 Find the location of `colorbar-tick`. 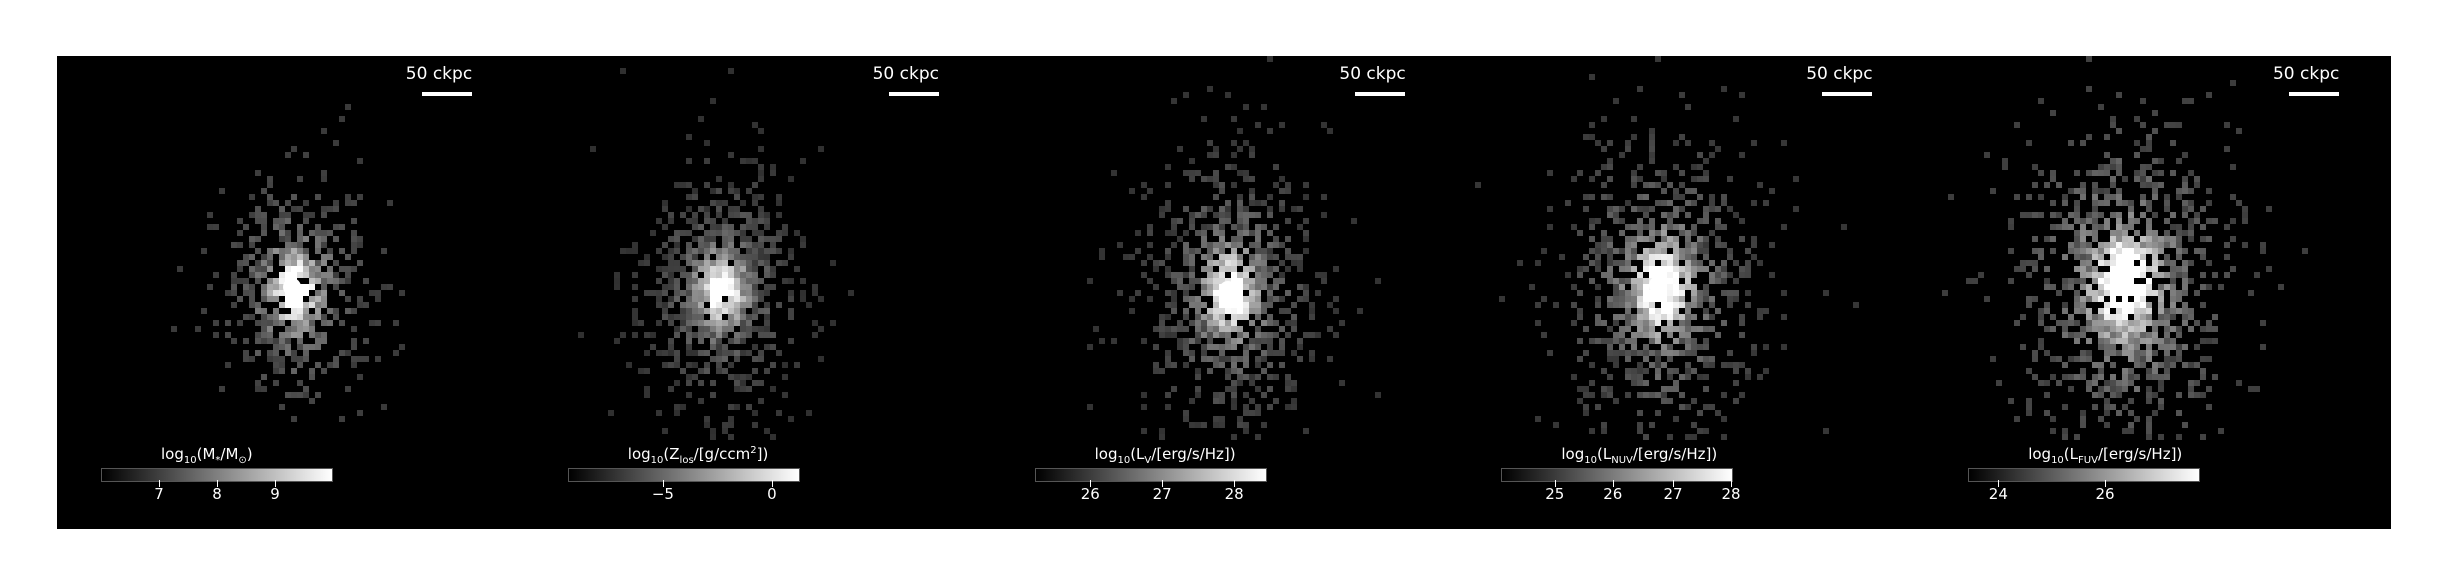

colorbar-tick is located at coordinates (1674, 483).